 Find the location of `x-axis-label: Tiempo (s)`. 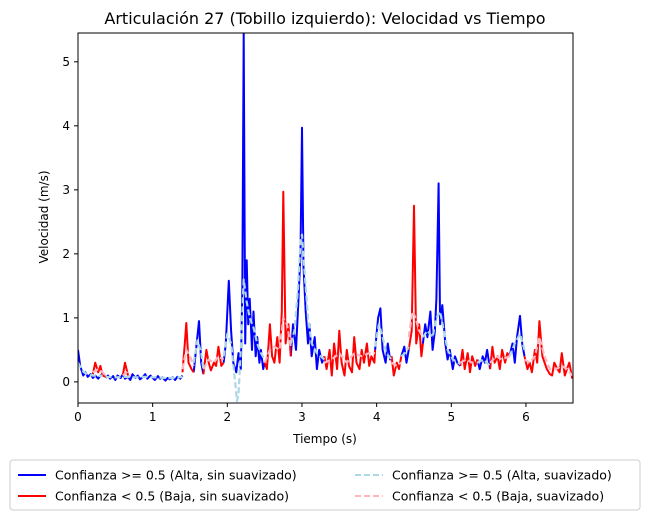

x-axis-label: Tiempo (s) is located at coordinates (324, 439).